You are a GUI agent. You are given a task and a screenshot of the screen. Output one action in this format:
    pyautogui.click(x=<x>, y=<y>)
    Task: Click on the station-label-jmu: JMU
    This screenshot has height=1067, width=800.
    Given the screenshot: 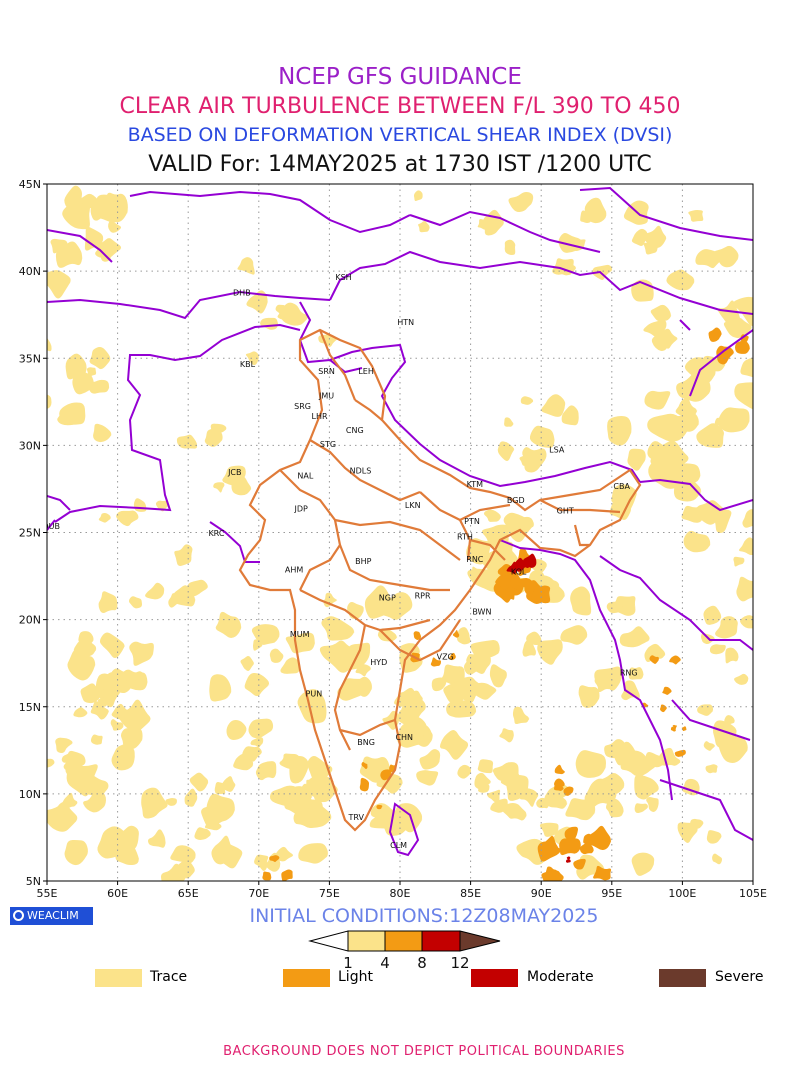 What is the action you would take?
    pyautogui.click(x=326, y=395)
    